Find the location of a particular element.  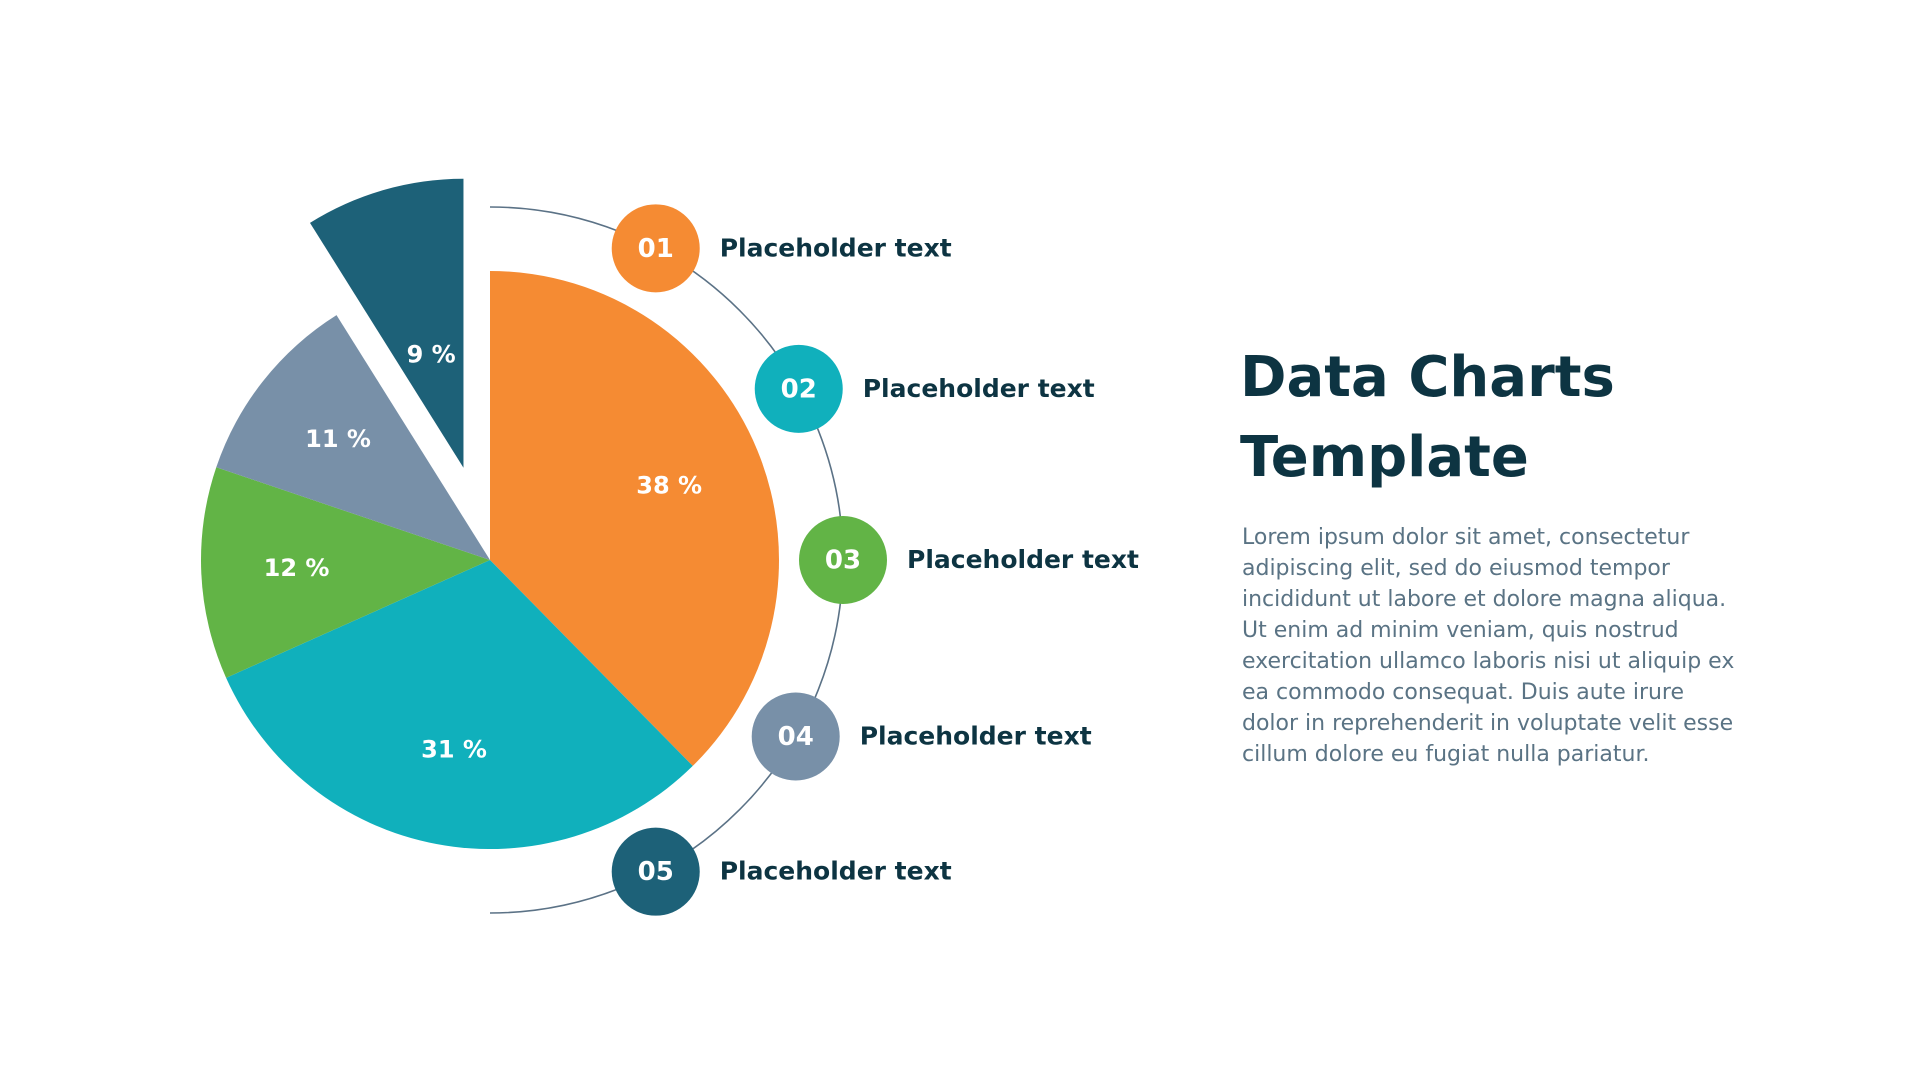

value-label: 11 % is located at coordinates (338, 439).